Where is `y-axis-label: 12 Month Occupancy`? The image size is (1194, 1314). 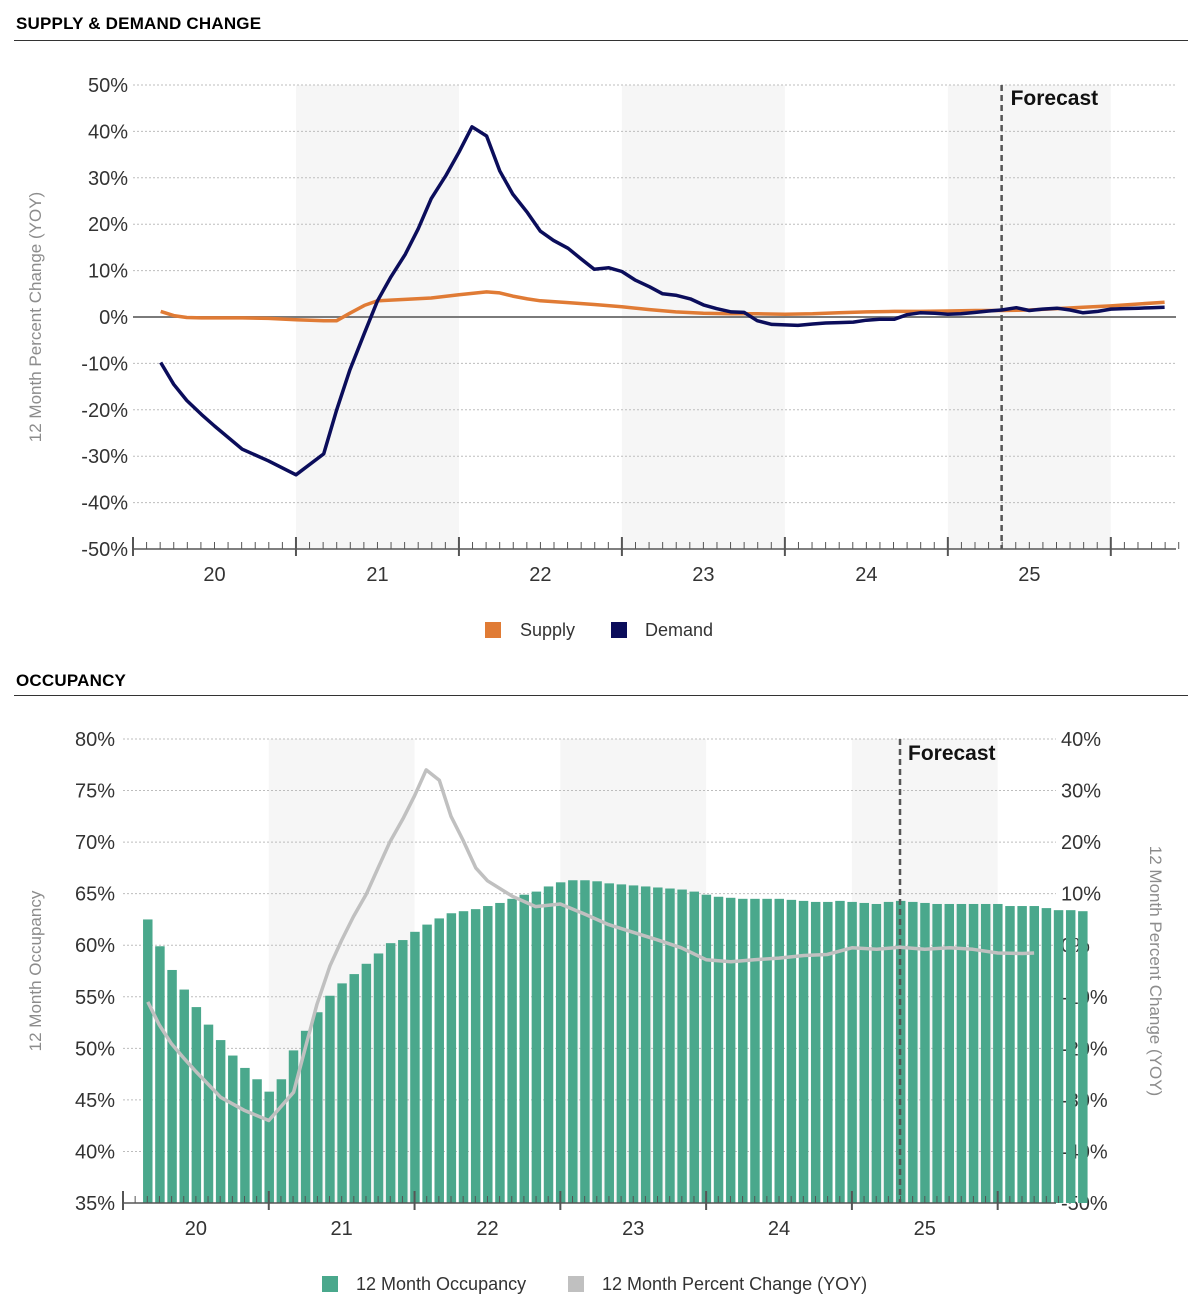 y-axis-label: 12 Month Occupancy is located at coordinates (35, 970).